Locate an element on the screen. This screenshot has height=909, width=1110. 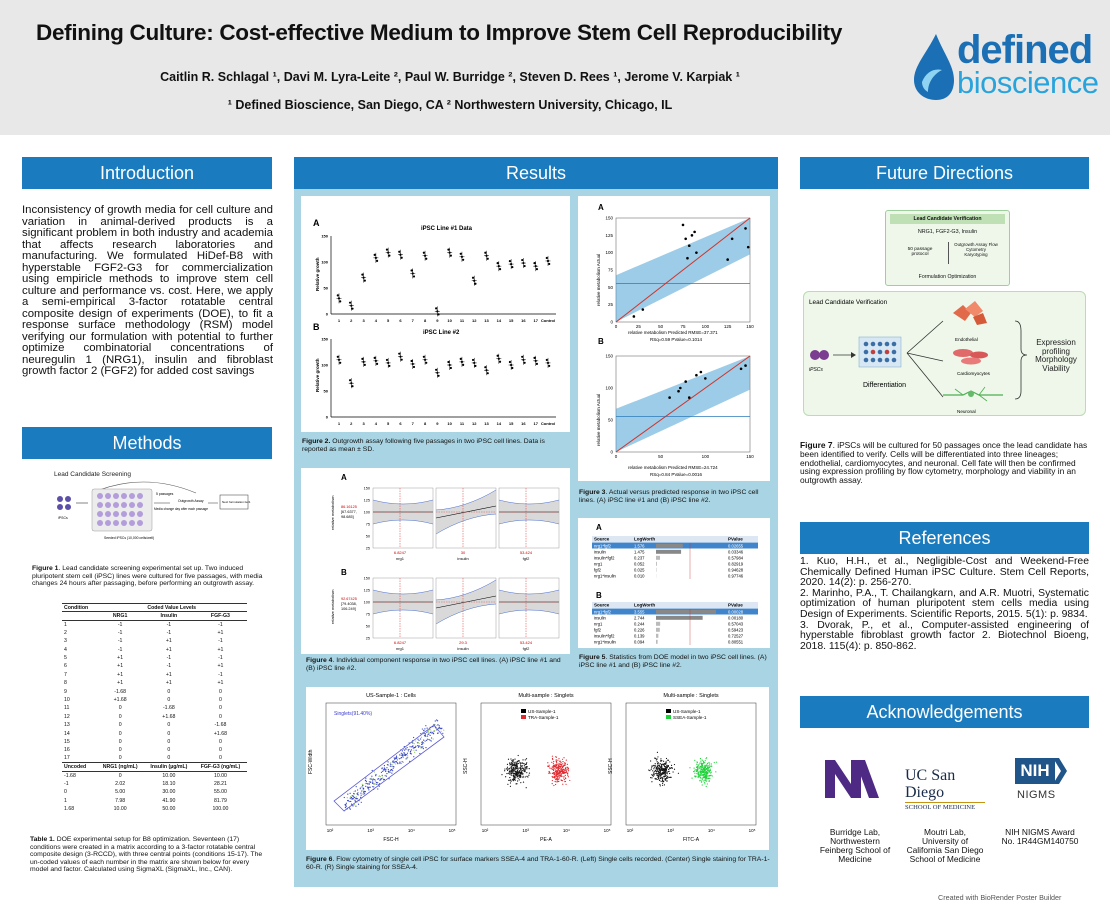
fig2b-xtick: 7 is located at coordinates (413, 423).